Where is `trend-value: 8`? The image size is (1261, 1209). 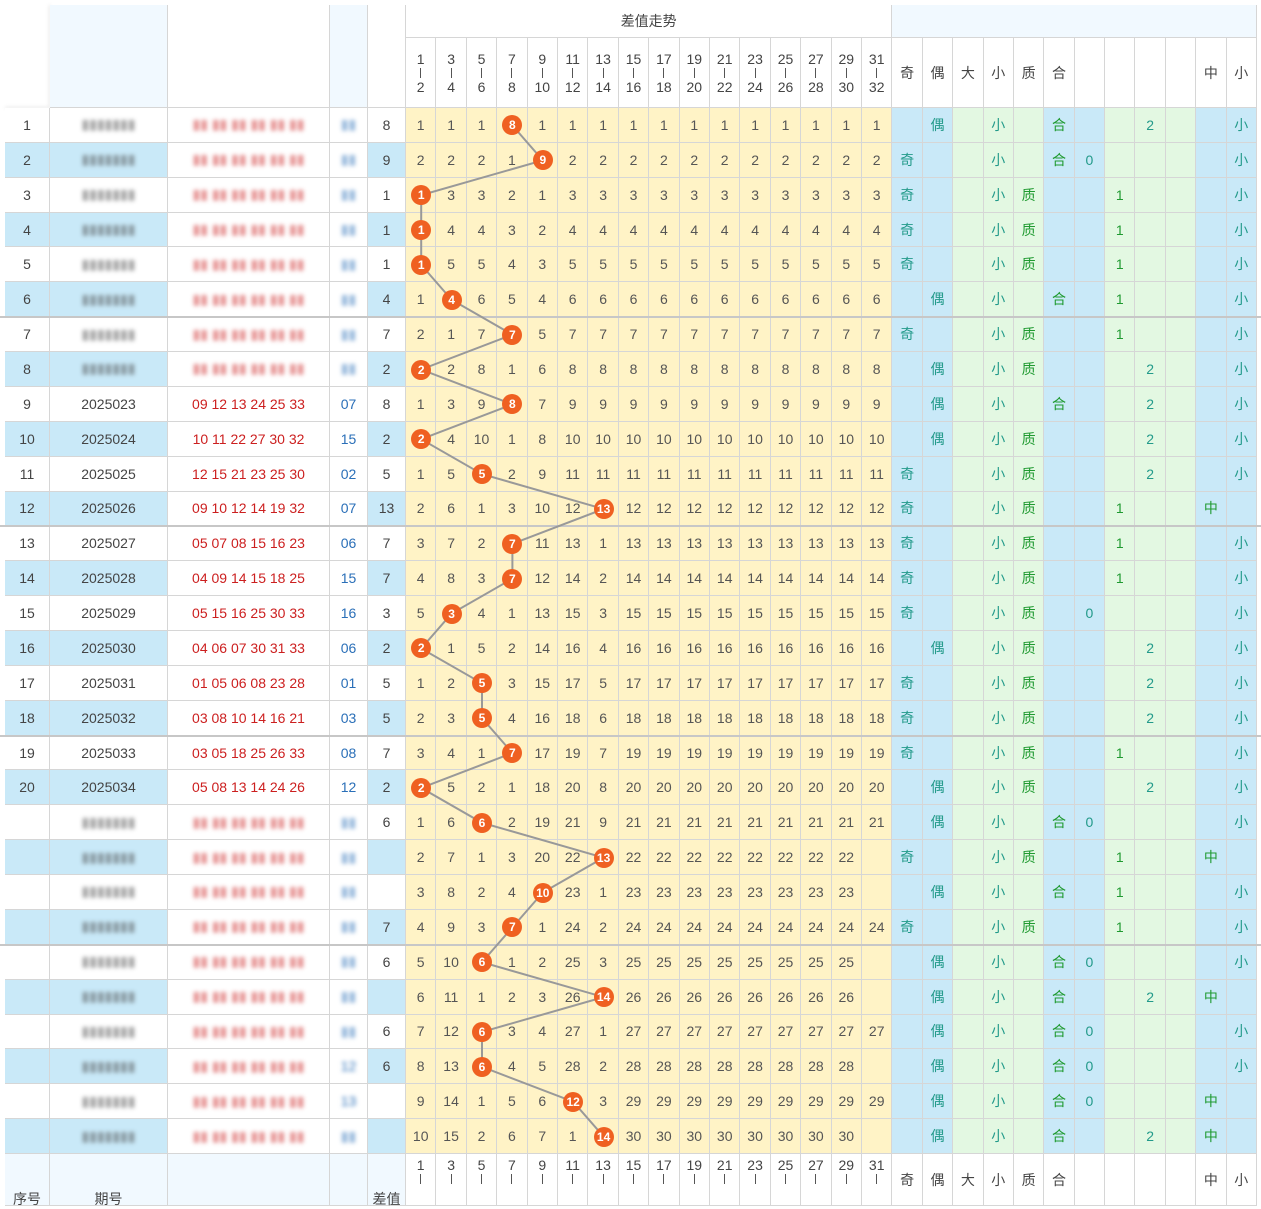 trend-value: 8 is located at coordinates (815, 368).